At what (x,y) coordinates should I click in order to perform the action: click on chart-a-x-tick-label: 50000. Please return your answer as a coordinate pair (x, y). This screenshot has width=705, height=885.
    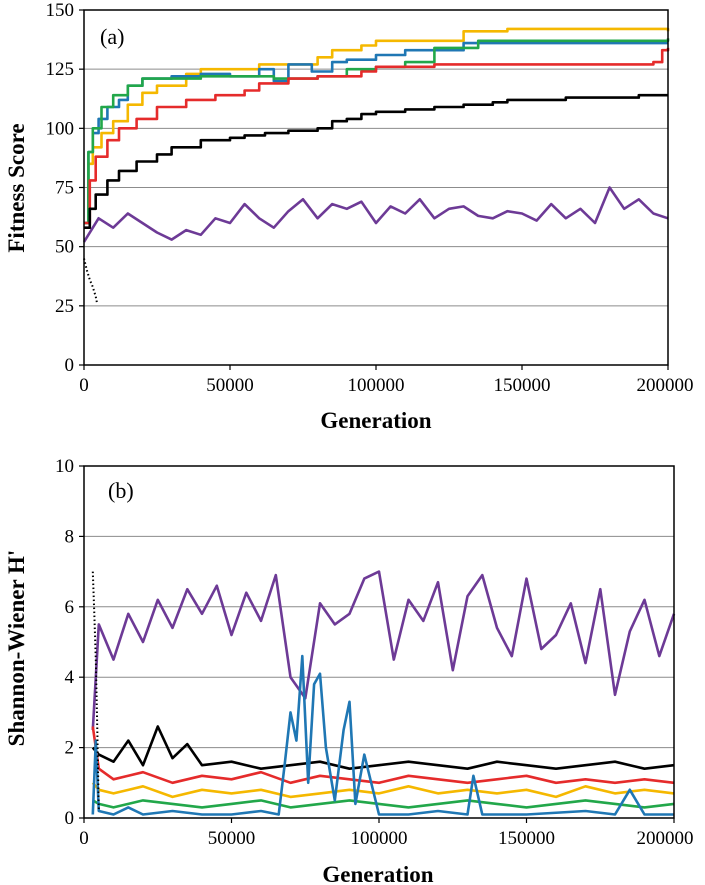
    Looking at the image, I should click on (230, 385).